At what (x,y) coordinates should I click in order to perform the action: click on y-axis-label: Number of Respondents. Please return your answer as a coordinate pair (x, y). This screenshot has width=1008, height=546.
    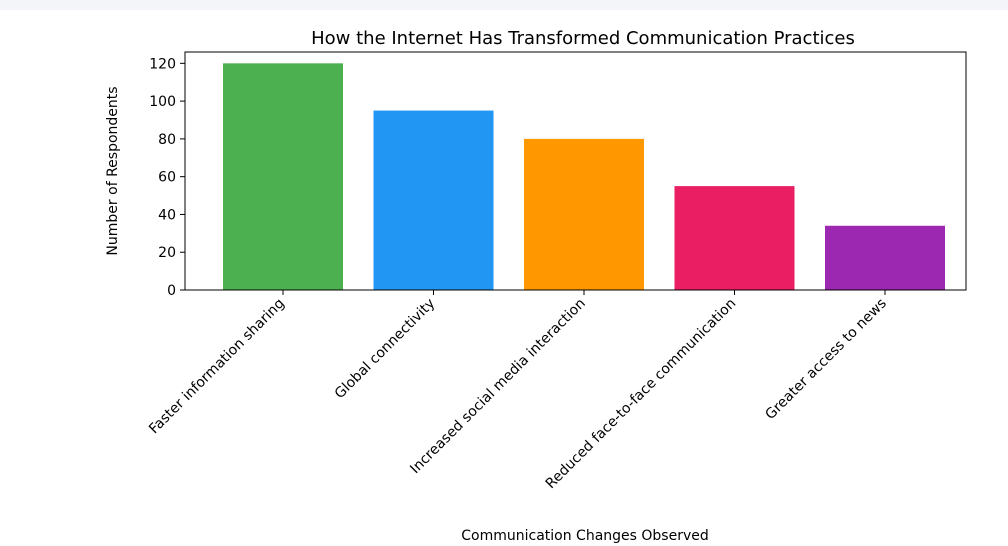
    Looking at the image, I should click on (113, 170).